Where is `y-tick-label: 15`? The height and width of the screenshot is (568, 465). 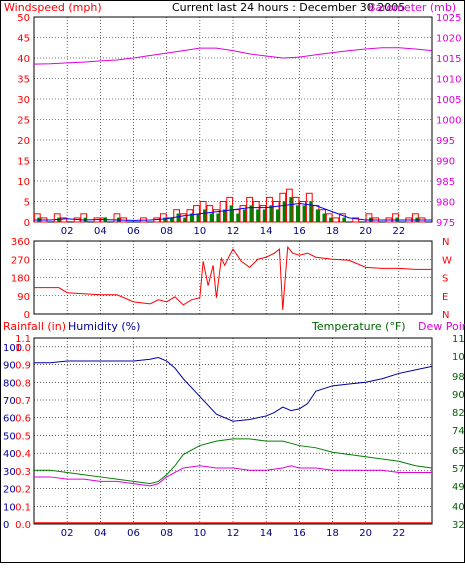 y-tick-label: 15 is located at coordinates (23, 162).